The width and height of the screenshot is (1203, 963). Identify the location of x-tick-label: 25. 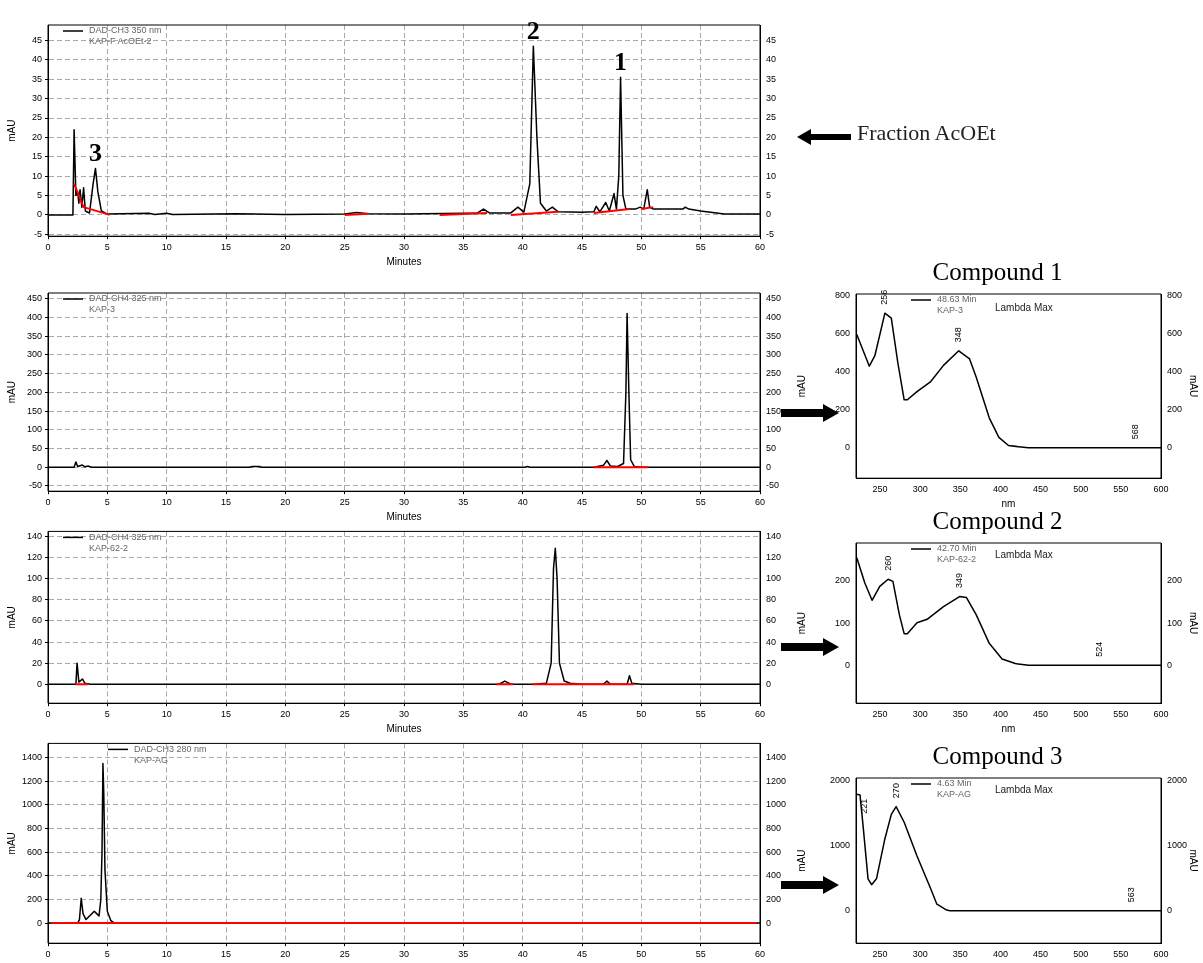
(344, 954).